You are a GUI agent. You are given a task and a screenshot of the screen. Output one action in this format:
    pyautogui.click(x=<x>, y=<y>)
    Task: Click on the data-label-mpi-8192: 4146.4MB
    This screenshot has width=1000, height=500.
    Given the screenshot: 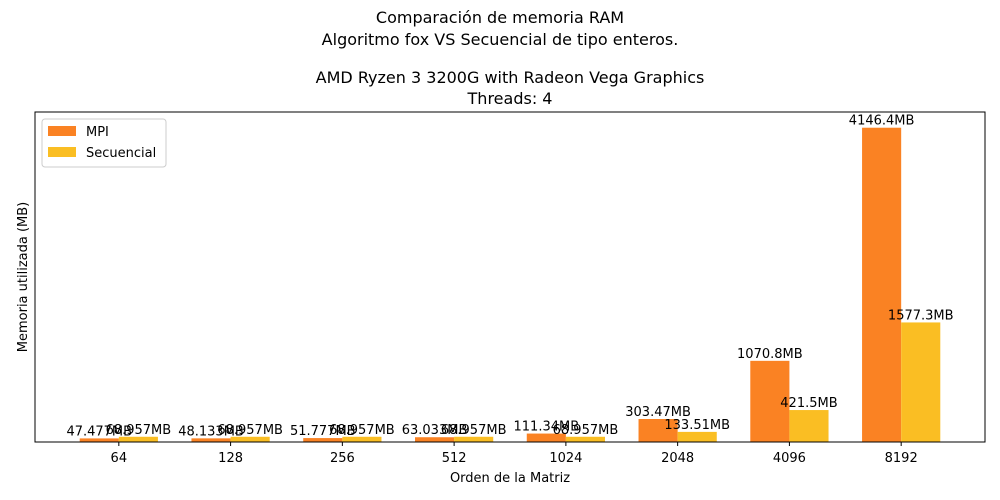 What is the action you would take?
    pyautogui.click(x=882, y=121)
    